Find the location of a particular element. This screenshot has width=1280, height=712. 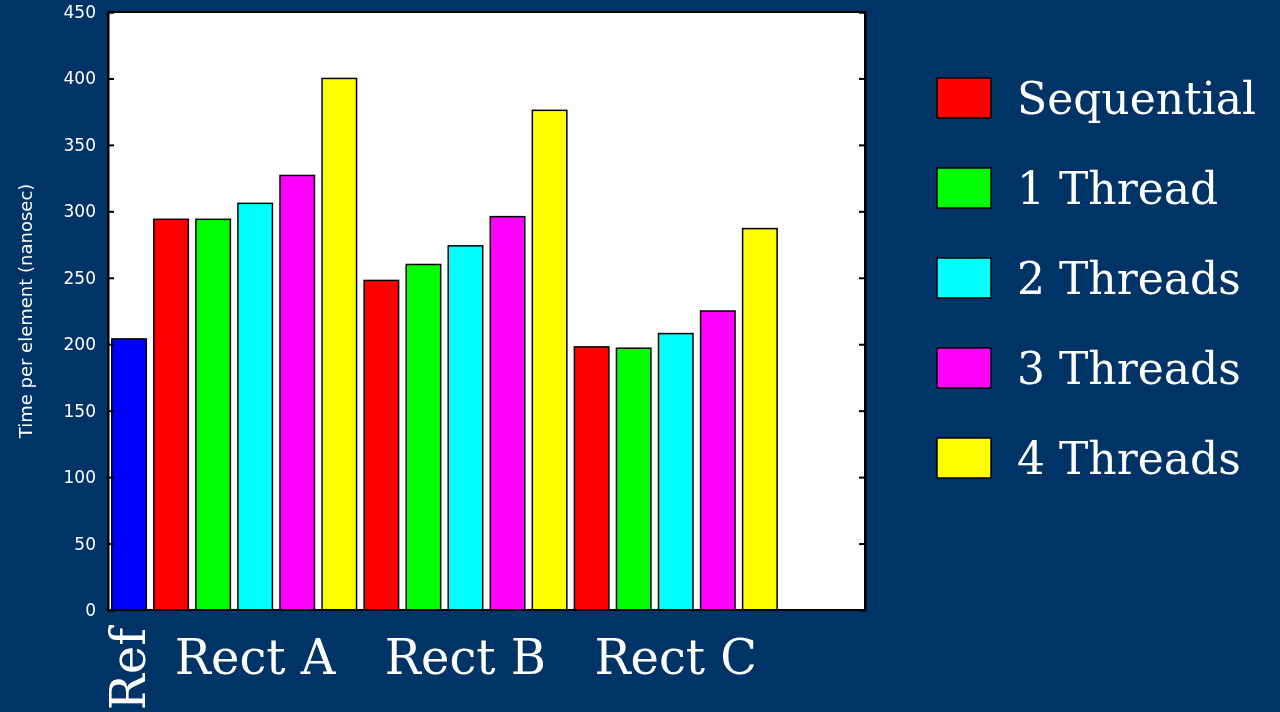

legend-label: Sequential is located at coordinates (1137, 98).